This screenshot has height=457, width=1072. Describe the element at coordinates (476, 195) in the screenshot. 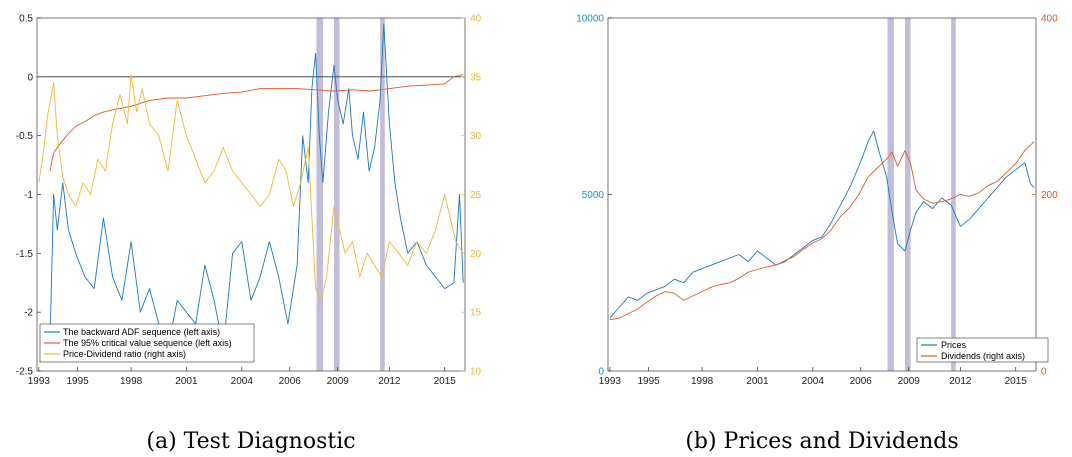

I see `y-right-tick-label: 25` at that location.